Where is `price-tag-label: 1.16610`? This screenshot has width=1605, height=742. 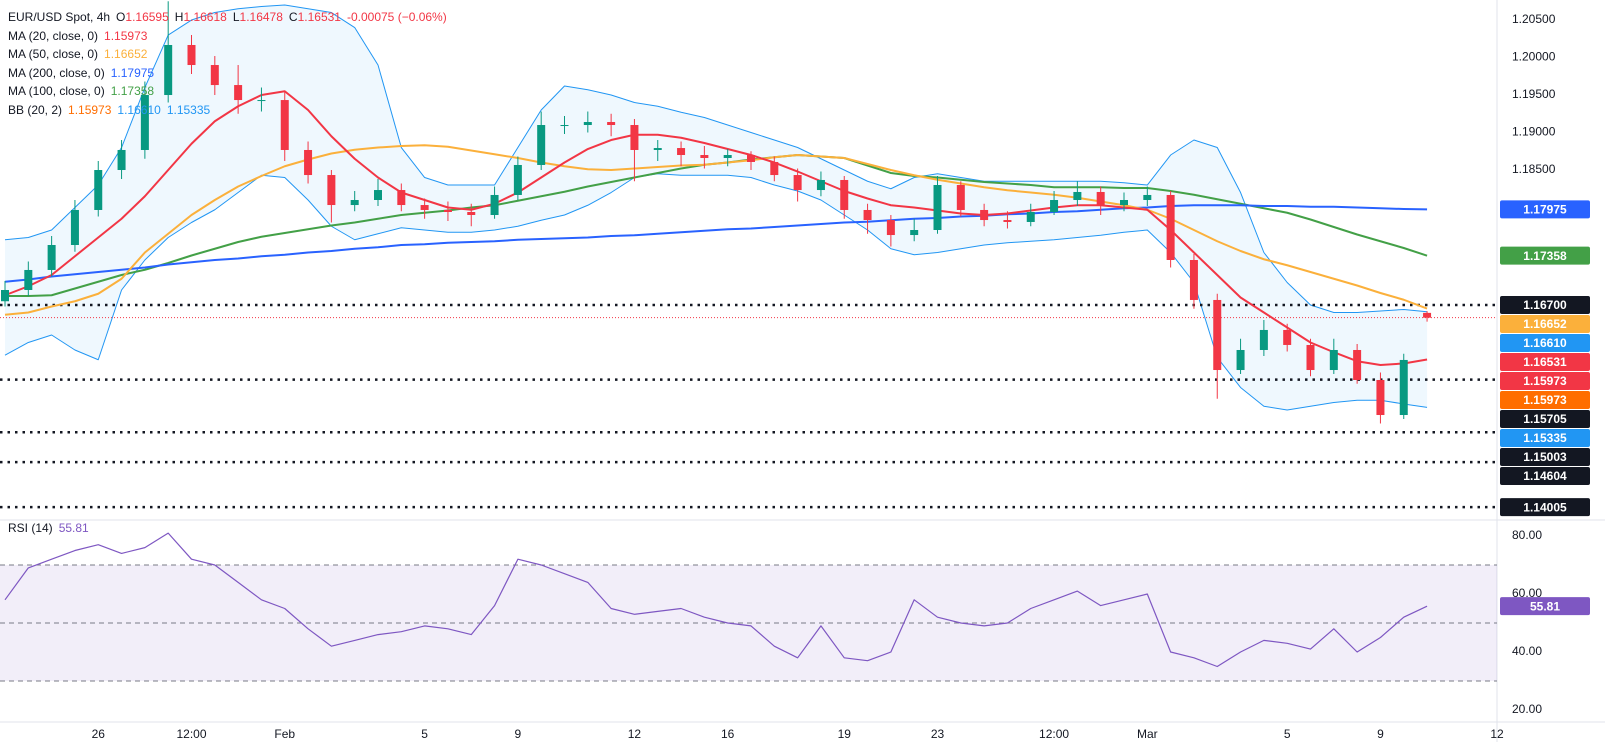 price-tag-label: 1.16610 is located at coordinates (1545, 343).